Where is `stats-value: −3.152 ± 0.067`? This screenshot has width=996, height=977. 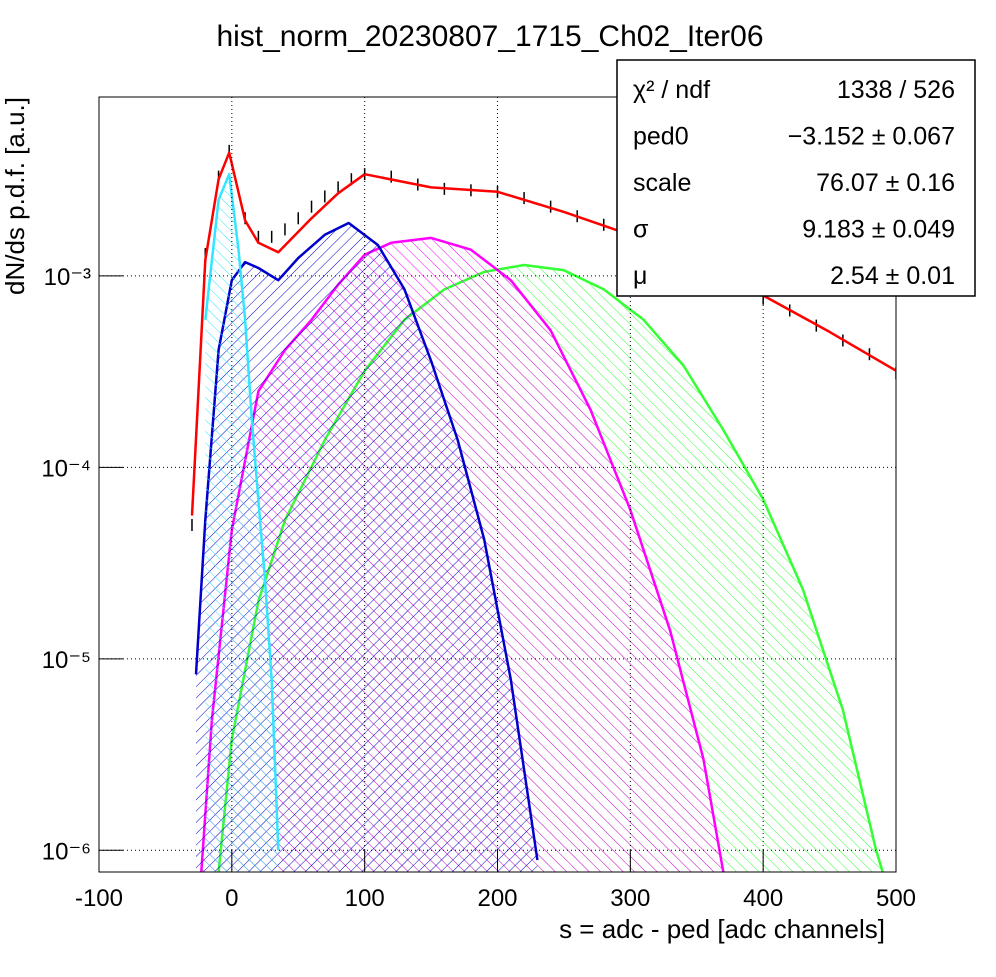
stats-value: −3.152 ± 0.067 is located at coordinates (871, 137).